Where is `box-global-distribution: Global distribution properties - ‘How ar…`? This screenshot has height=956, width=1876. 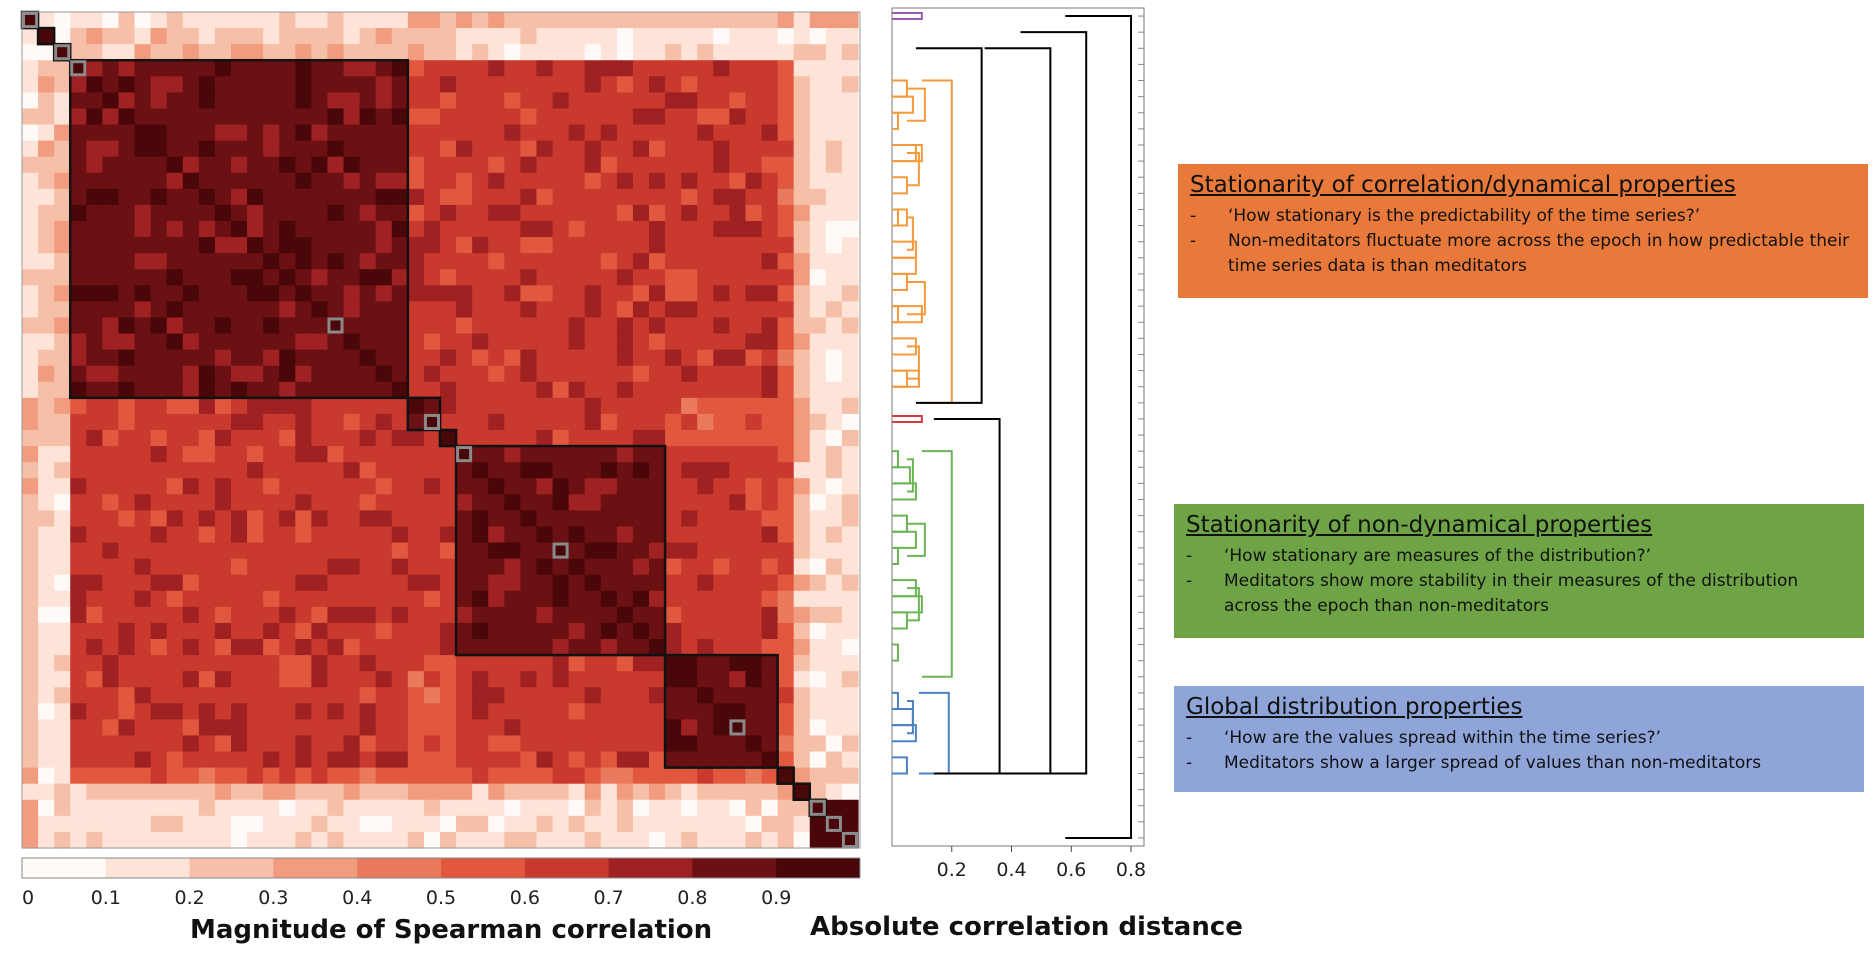
box-global-distribution: Global distribution properties - ‘How ar… is located at coordinates (1519, 739).